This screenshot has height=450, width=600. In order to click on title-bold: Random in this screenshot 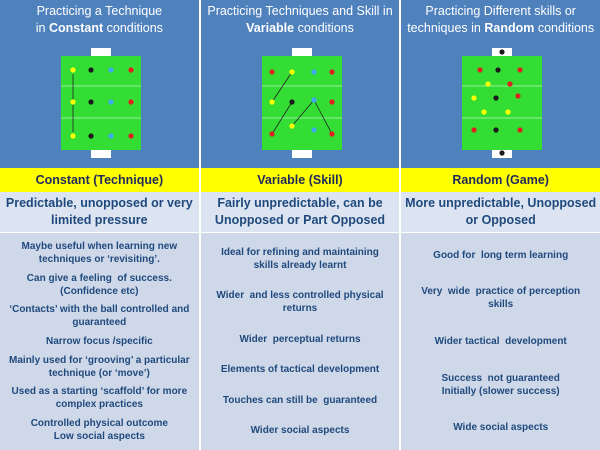, I will do `click(509, 28)`.